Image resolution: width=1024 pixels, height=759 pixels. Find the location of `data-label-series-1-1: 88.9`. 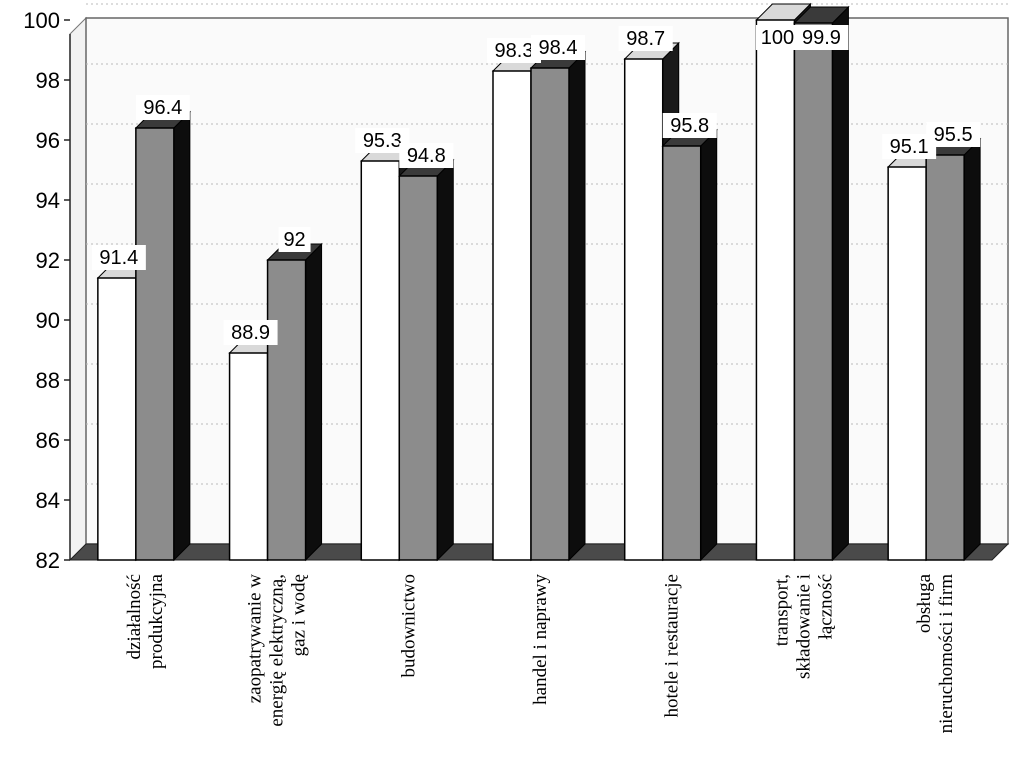

data-label-series-1-1: 88.9 is located at coordinates (250, 332).